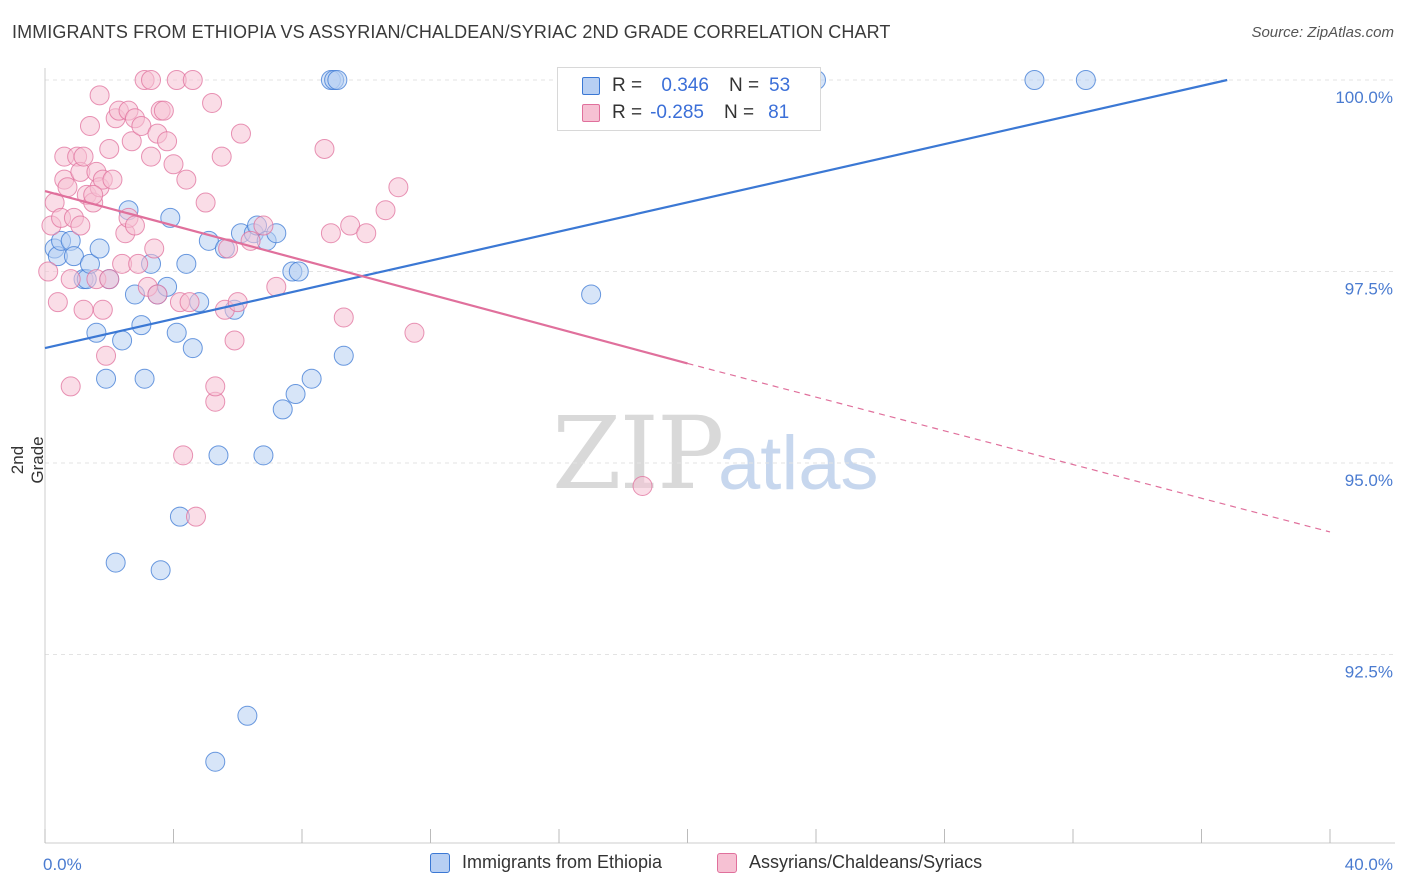  I want to click on legend-item-ethiopia: Immigrants from Ethiopia, so click(546, 862).